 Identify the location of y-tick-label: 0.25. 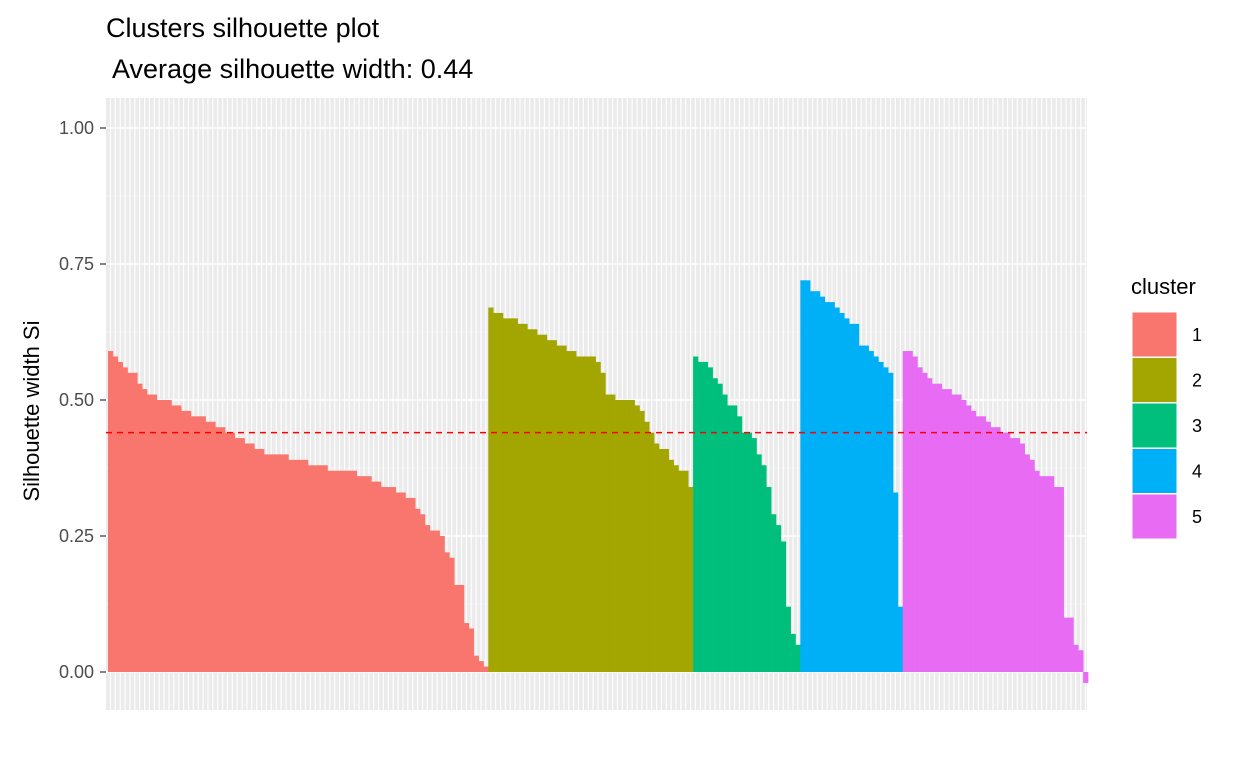
(76, 536).